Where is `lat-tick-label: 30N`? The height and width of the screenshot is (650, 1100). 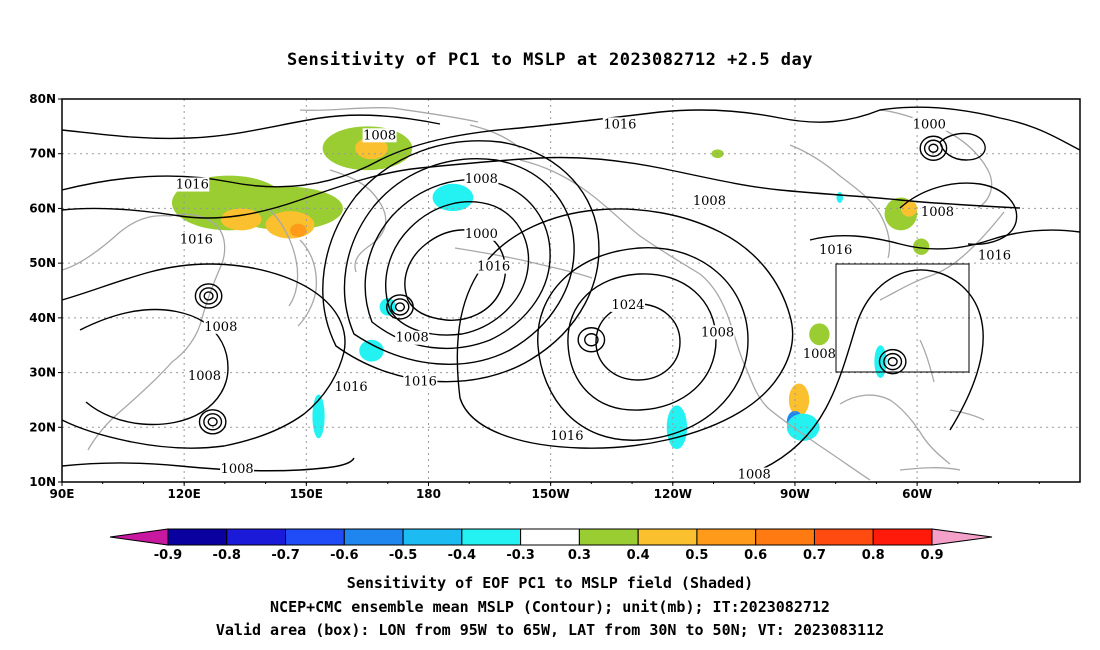 lat-tick-label: 30N is located at coordinates (42, 373).